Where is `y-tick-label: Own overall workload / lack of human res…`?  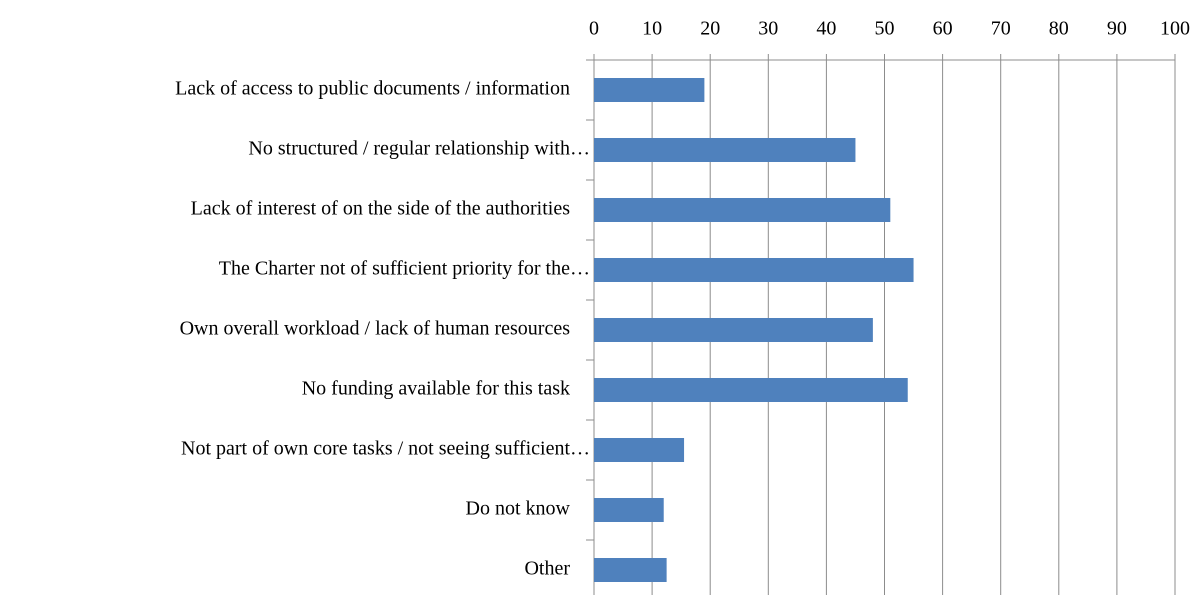
y-tick-label: Own overall workload / lack of human res… is located at coordinates (375, 329).